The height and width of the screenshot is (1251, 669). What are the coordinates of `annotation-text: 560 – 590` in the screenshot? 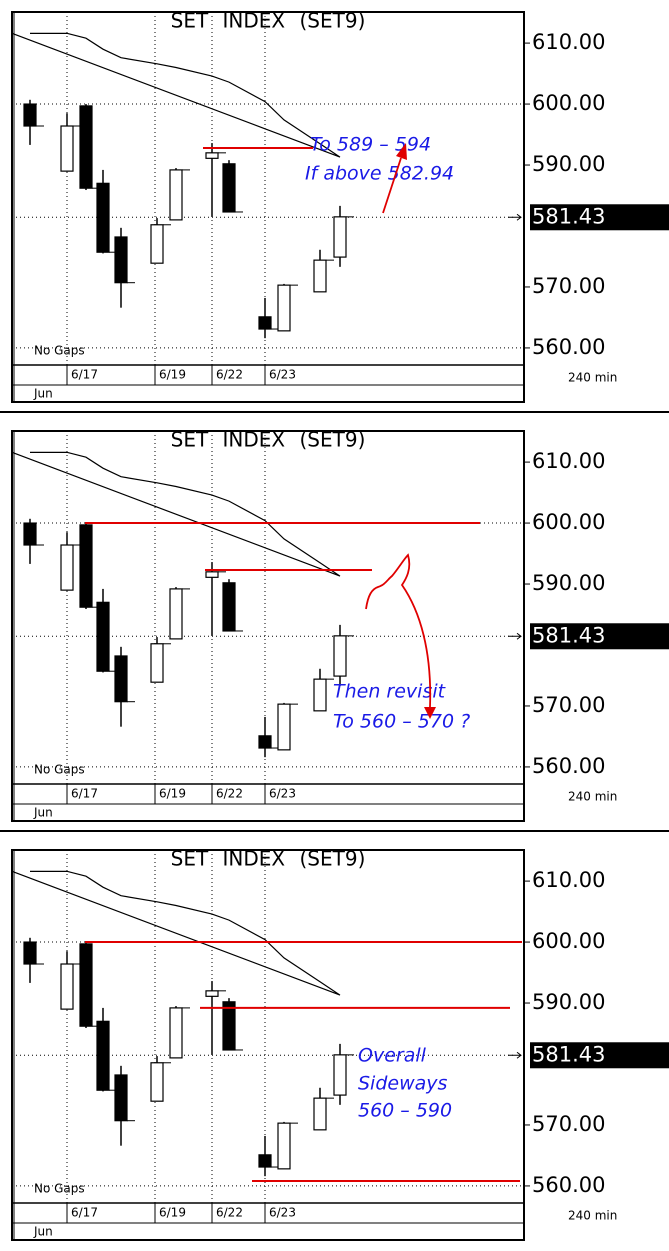 It's located at (405, 1111).